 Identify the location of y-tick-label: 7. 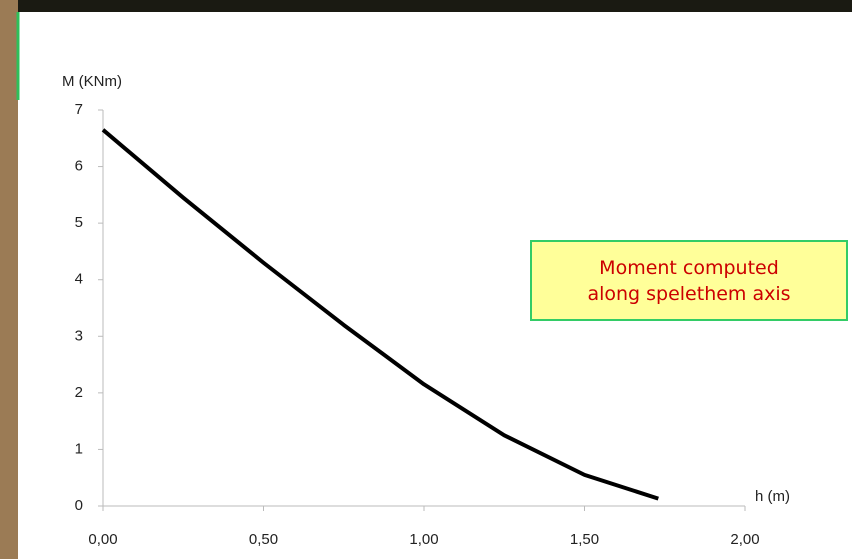
(79, 109).